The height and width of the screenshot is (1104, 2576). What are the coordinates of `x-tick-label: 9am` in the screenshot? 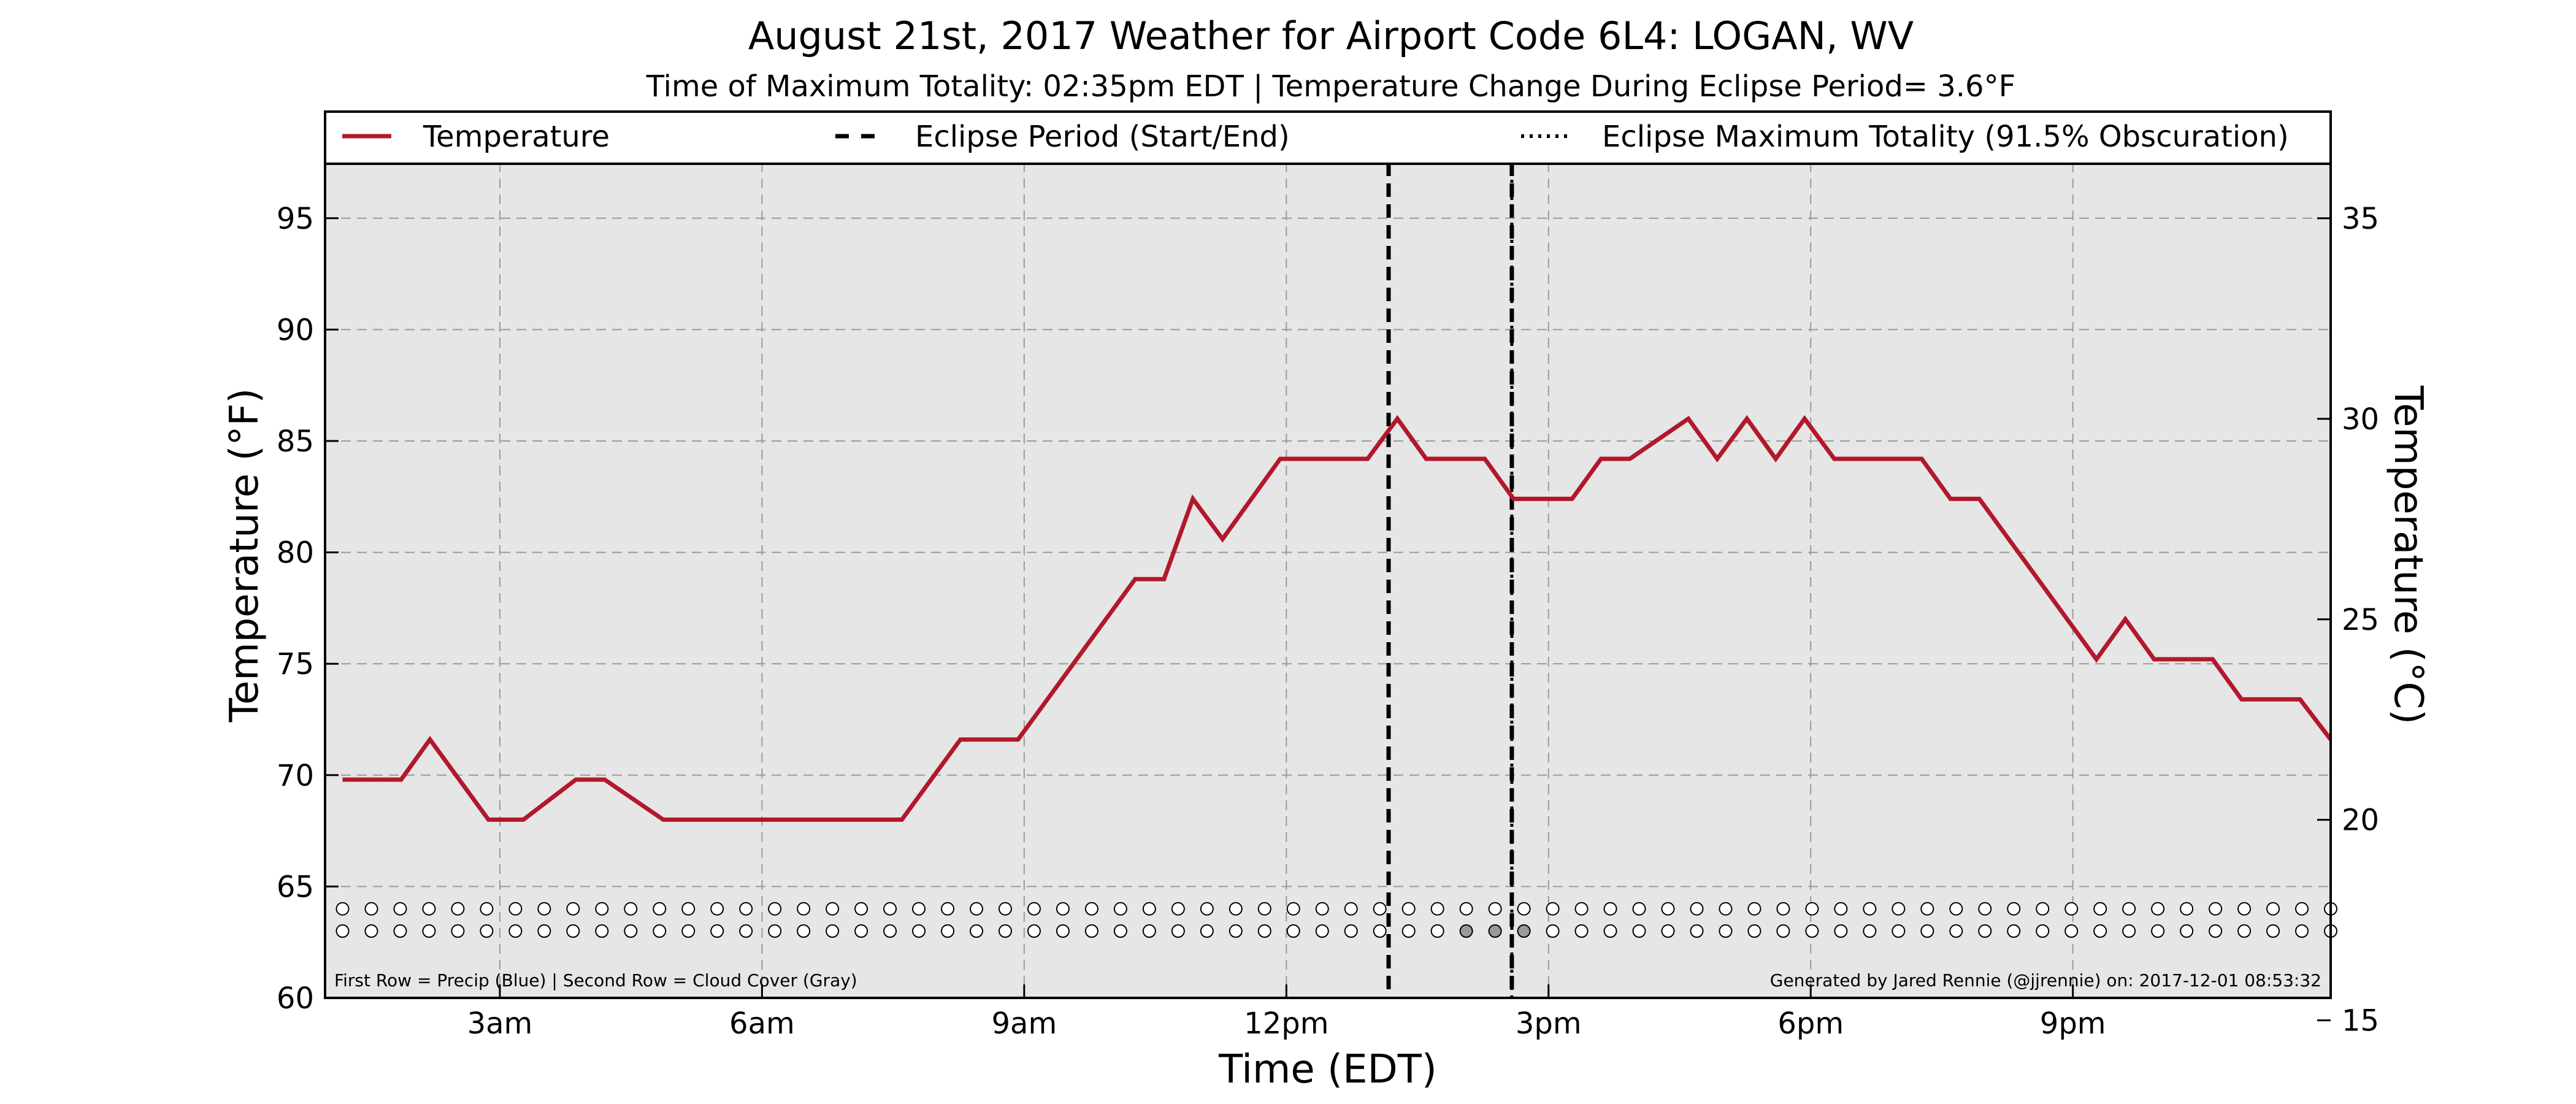 It's located at (1024, 1023).